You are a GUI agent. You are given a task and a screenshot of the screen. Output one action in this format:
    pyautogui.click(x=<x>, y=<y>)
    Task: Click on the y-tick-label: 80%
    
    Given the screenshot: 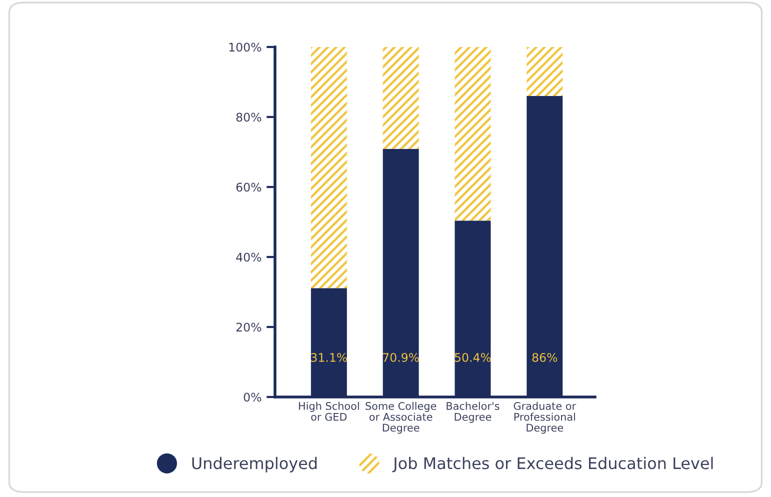 What is the action you would take?
    pyautogui.click(x=249, y=117)
    